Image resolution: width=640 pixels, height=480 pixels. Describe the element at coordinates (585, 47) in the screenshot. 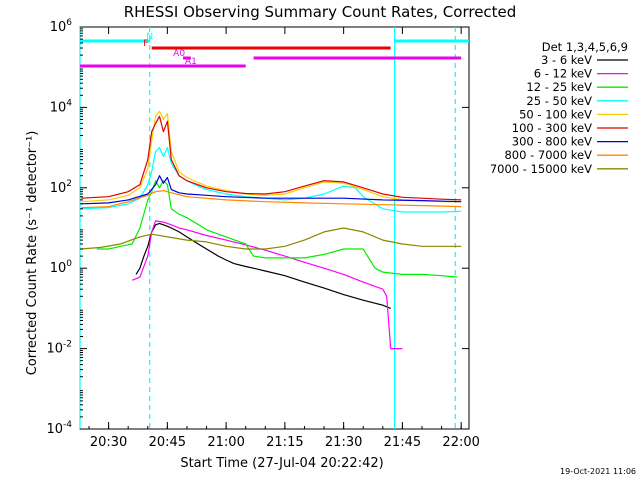

I see `legend-title: Det 1,3,4,5,6,9` at that location.